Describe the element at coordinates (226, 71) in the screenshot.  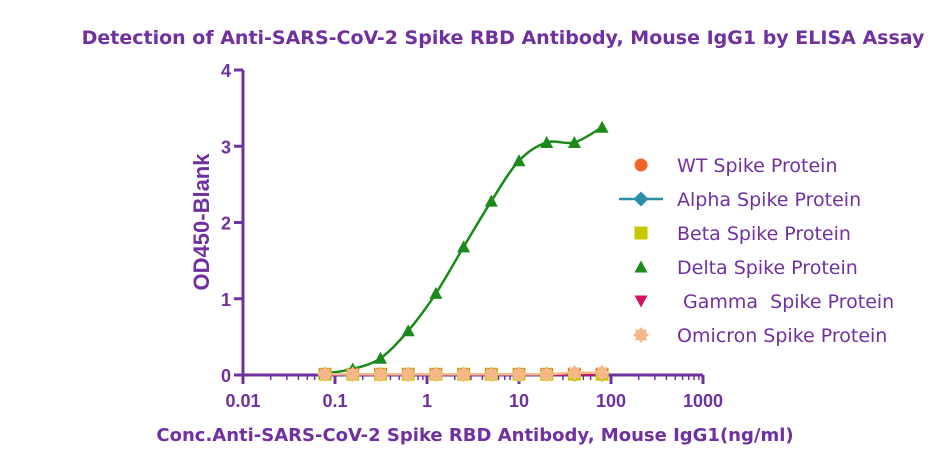
I see `y-tick-label: 4` at that location.